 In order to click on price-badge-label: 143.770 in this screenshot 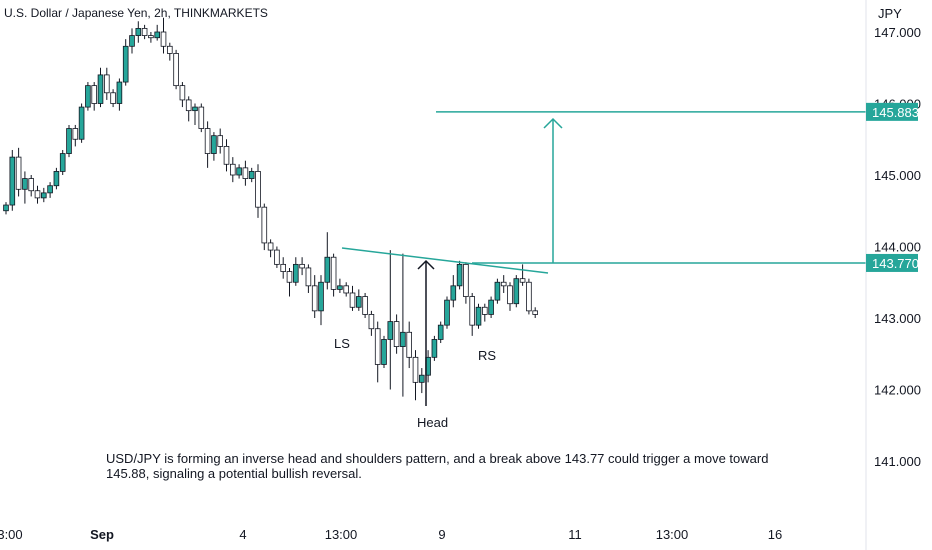, I will do `click(895, 263)`.